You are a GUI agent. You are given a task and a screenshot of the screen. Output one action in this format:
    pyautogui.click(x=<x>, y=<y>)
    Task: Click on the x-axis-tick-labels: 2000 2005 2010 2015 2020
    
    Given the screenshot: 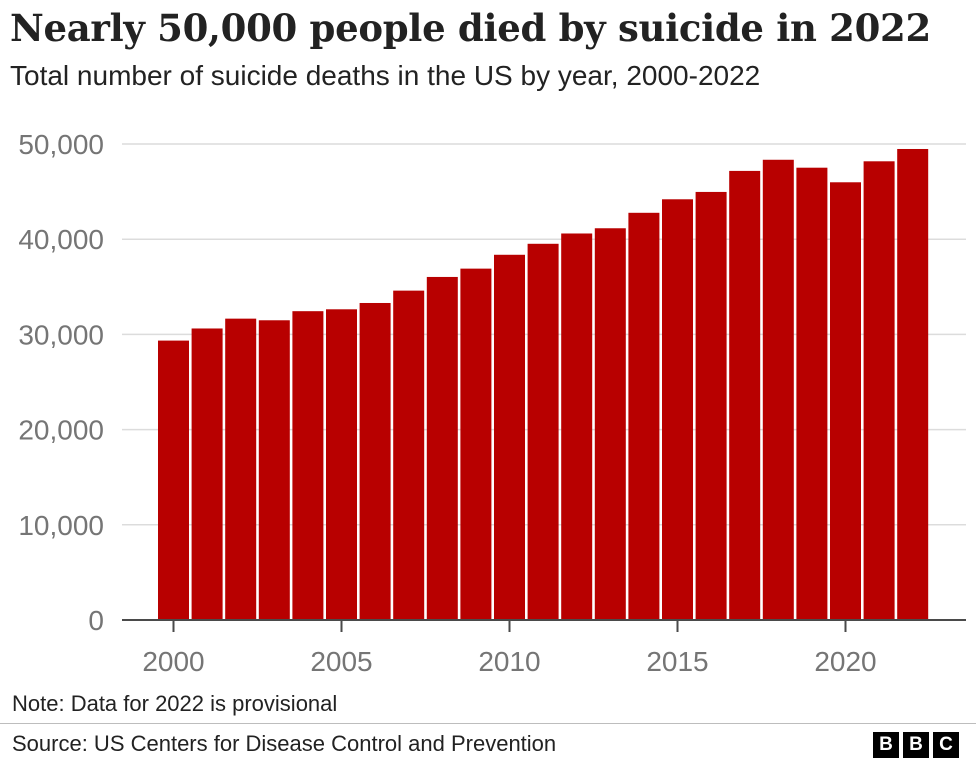 What is the action you would take?
    pyautogui.click(x=509, y=648)
    